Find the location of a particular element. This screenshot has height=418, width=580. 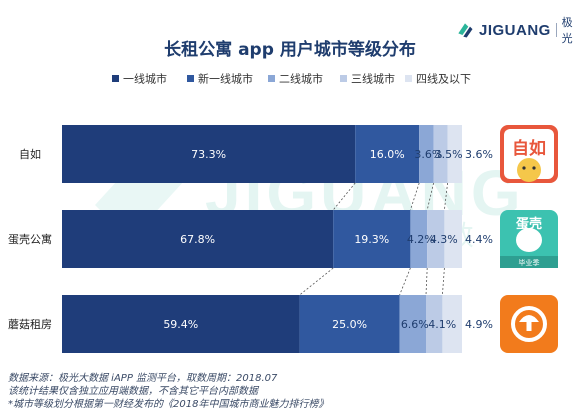

footer-line: 数据来源：极光大数据 iAPP 监测平台，取数周期：2018.07 is located at coordinates (143, 378).